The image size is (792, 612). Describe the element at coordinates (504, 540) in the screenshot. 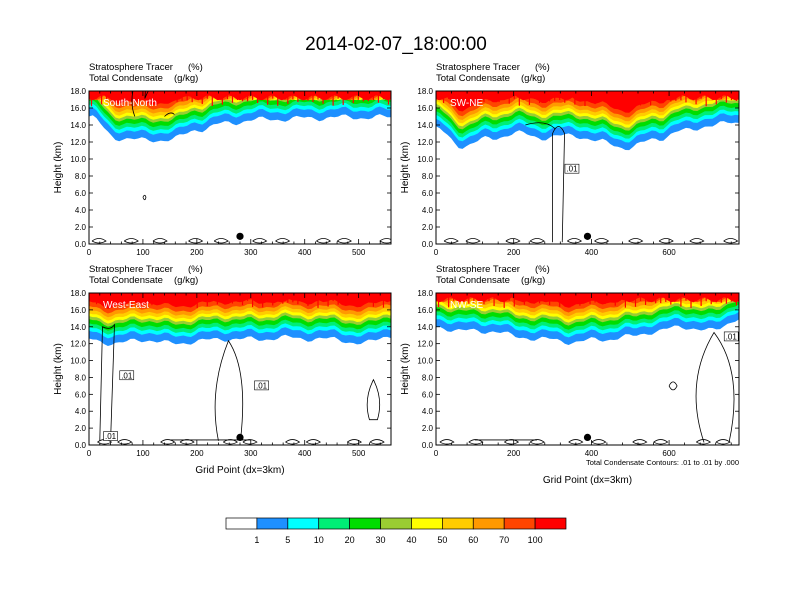

I see `colorbar-label: 70` at that location.